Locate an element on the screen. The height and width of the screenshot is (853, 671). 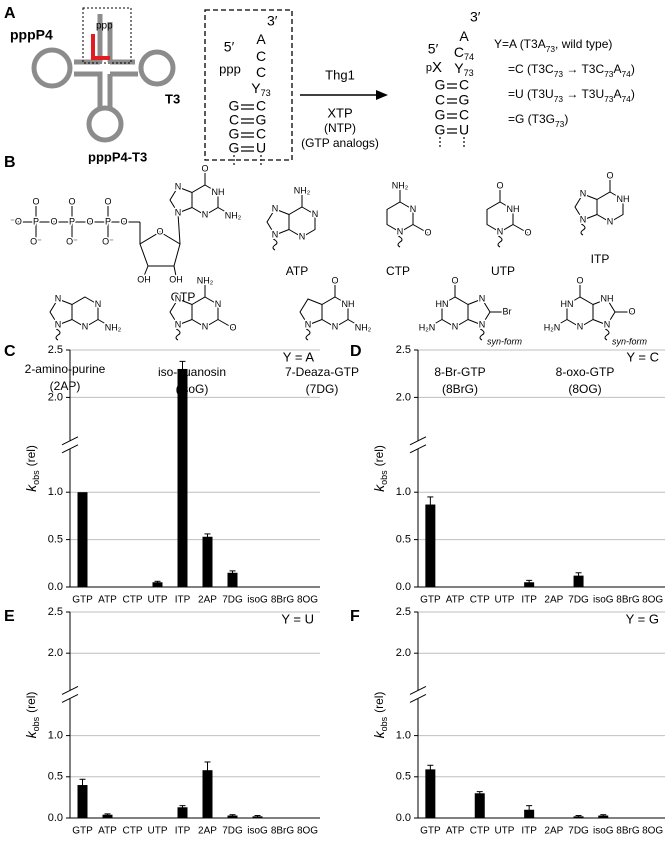
atom-label: O⁻ is located at coordinates (108, 241).